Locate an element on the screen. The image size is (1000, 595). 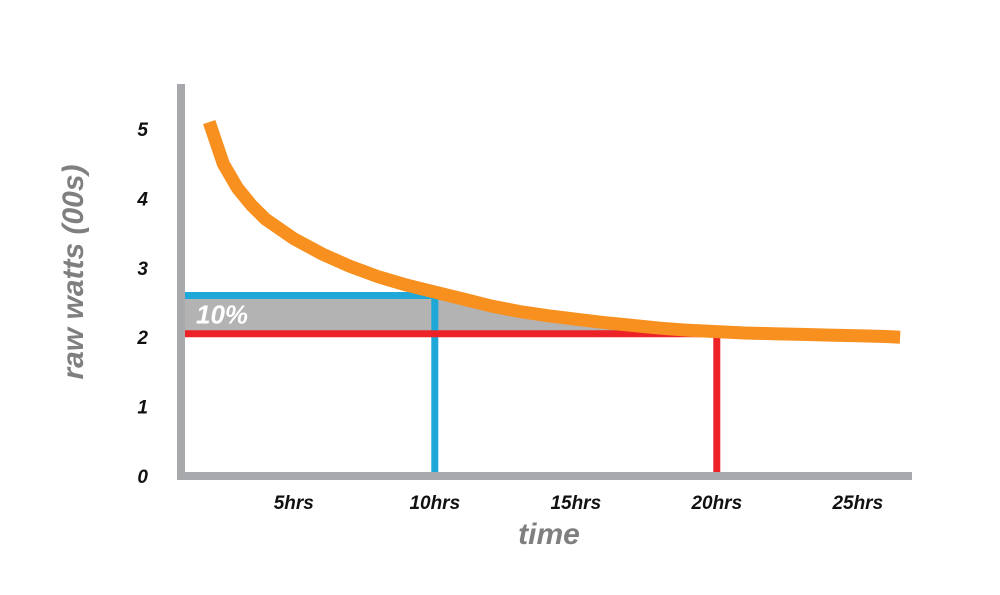
y-tick-label: 3 is located at coordinates (142, 269).